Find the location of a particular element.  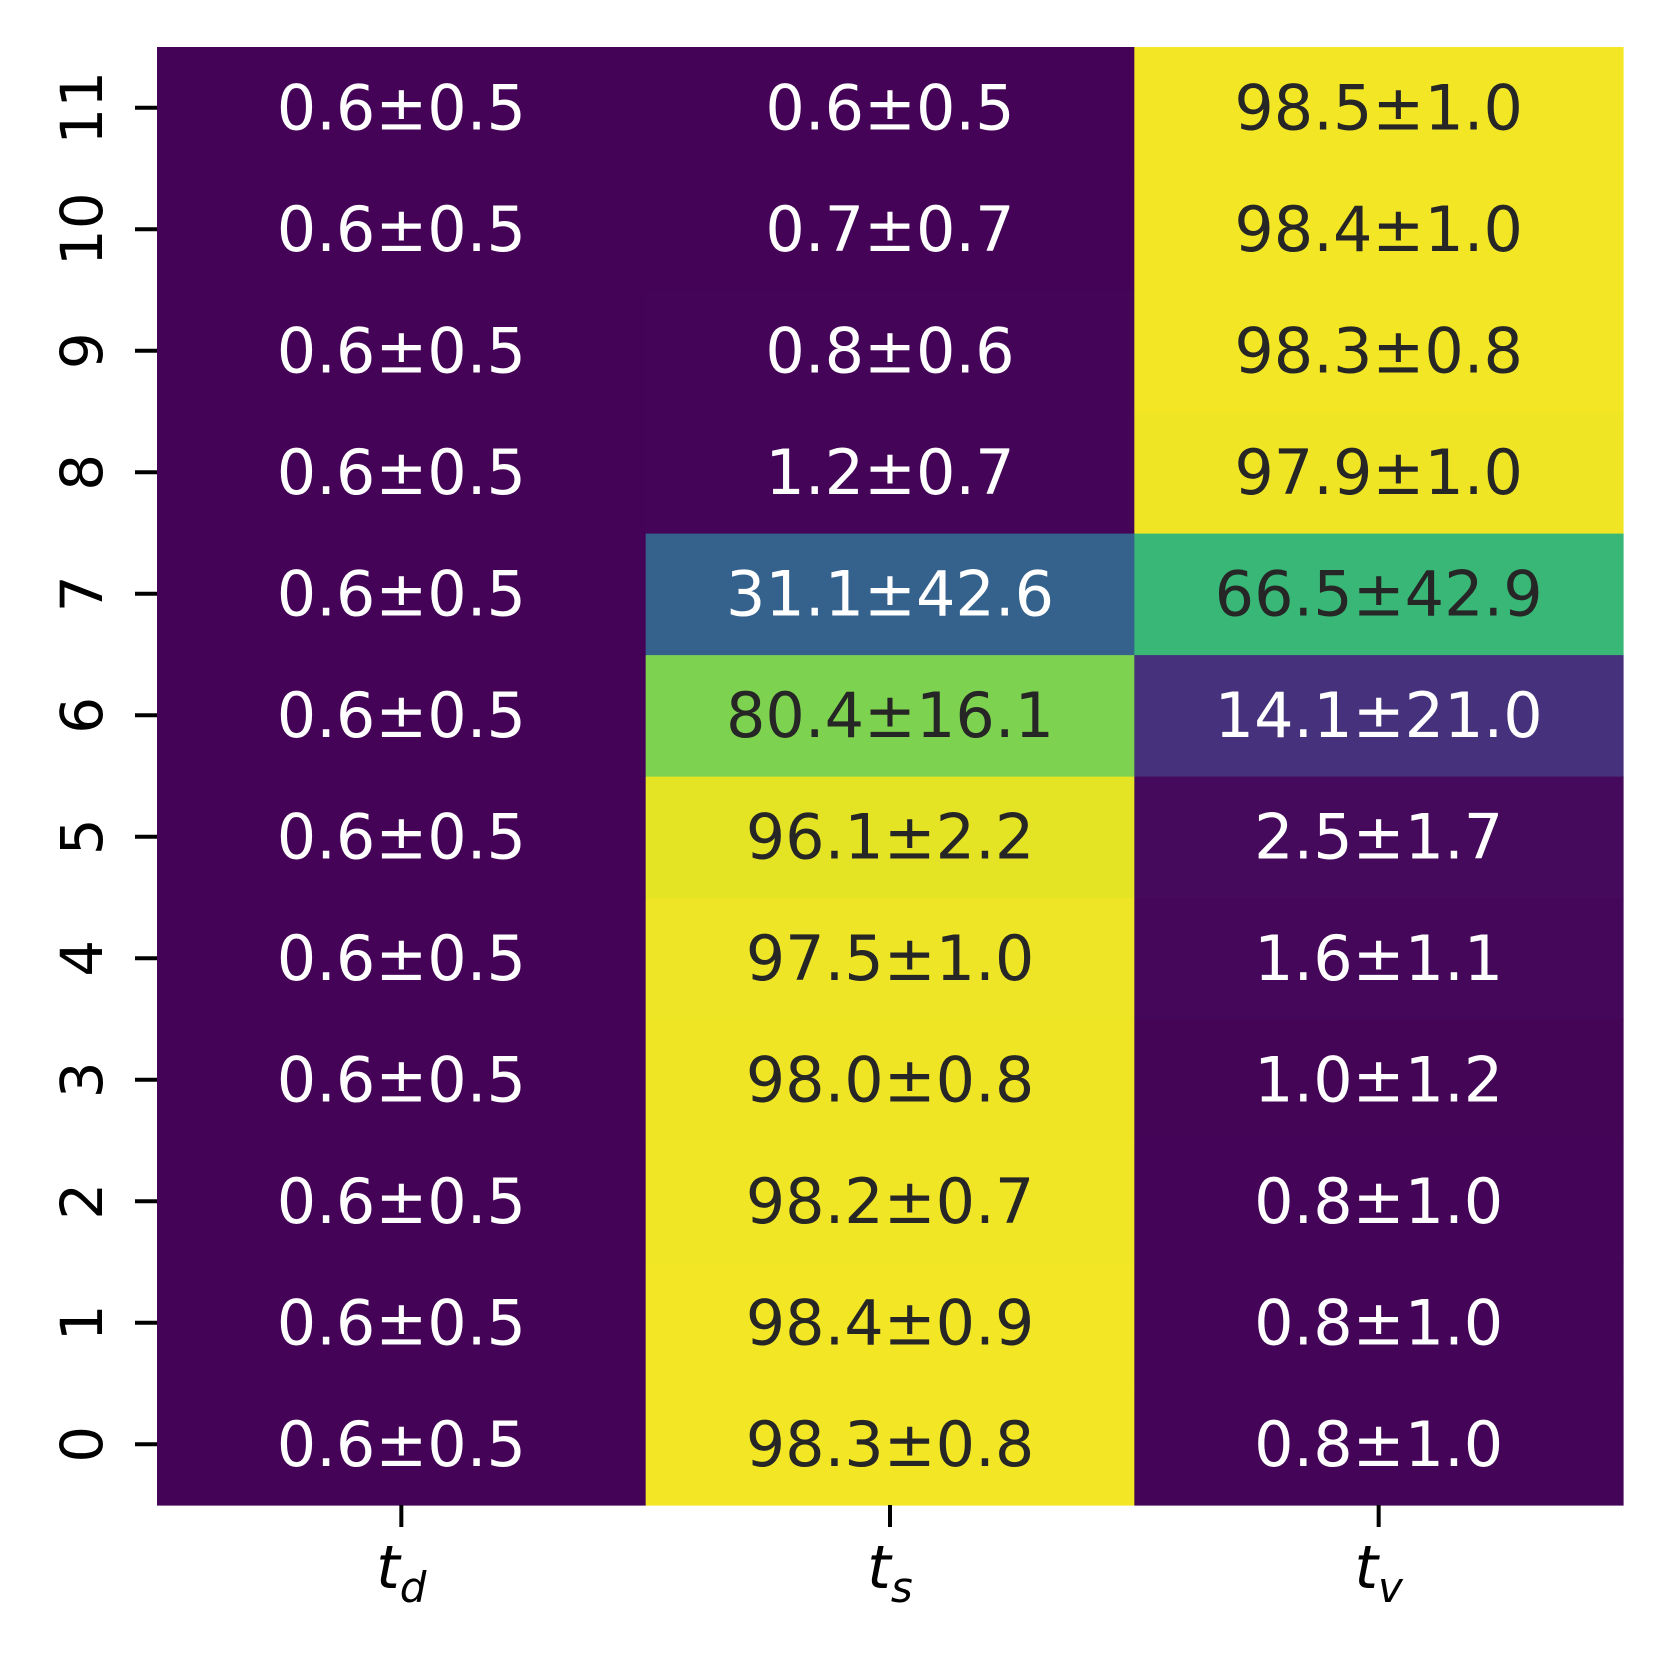

y-tick-label: 10 is located at coordinates (82, 229).